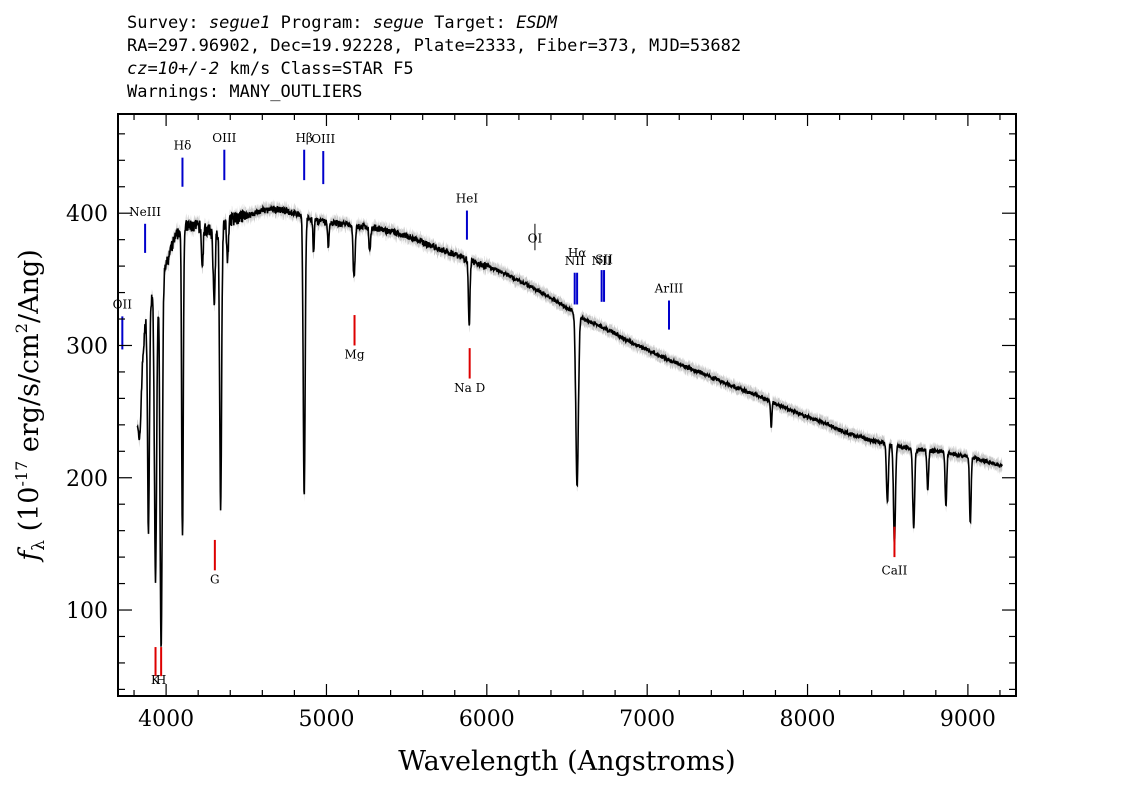 The image size is (1134, 810). What do you see at coordinates (535, 238) in the screenshot?
I see `line-marker-label: OI` at bounding box center [535, 238].